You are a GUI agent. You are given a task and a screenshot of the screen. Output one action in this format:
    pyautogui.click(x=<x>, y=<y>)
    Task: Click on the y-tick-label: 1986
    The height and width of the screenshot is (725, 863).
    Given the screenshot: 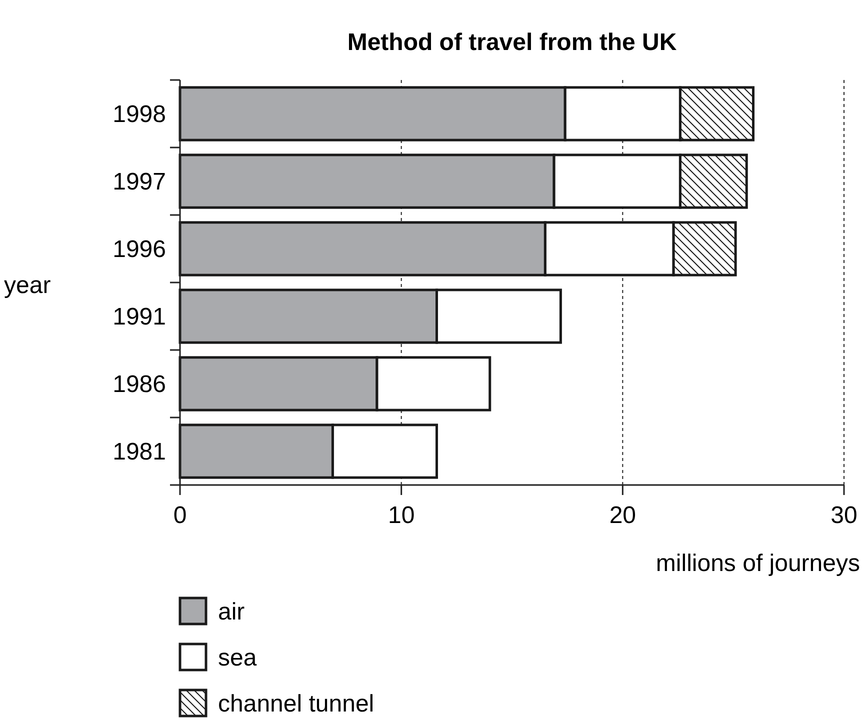 What is the action you would take?
    pyautogui.click(x=139, y=384)
    